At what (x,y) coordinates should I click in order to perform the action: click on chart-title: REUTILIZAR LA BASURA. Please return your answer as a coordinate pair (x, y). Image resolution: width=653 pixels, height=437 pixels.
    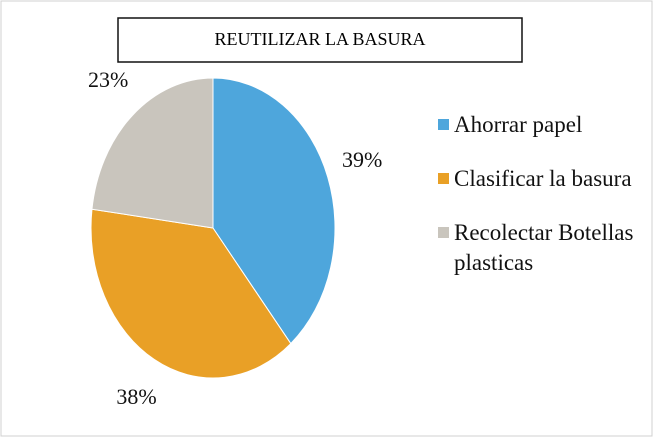
    Looking at the image, I should click on (320, 39).